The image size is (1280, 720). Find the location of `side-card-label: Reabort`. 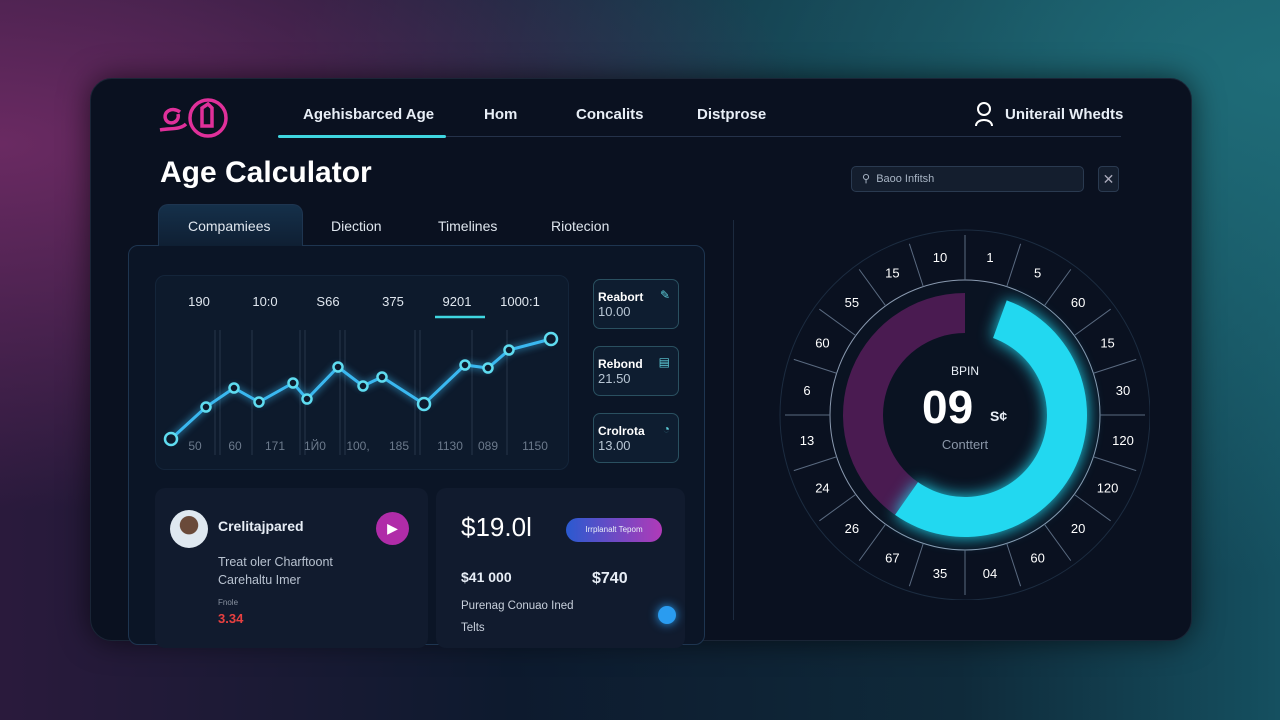

side-card-label: Reabort is located at coordinates (621, 297).